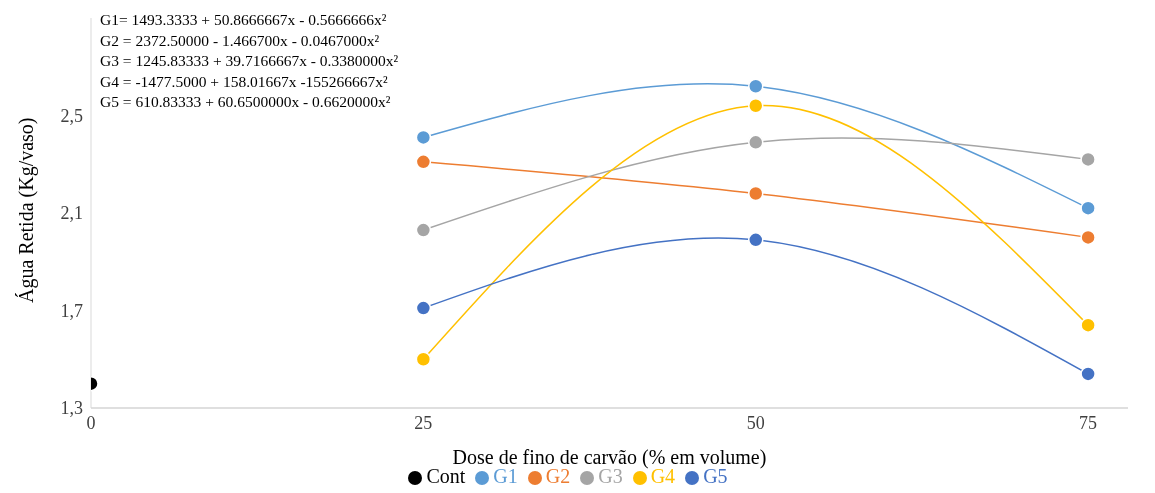  What do you see at coordinates (249, 61) in the screenshot?
I see `annotation: G3 = 1245.83333 + 39.7166667x - 0.3380000x²` at bounding box center [249, 61].